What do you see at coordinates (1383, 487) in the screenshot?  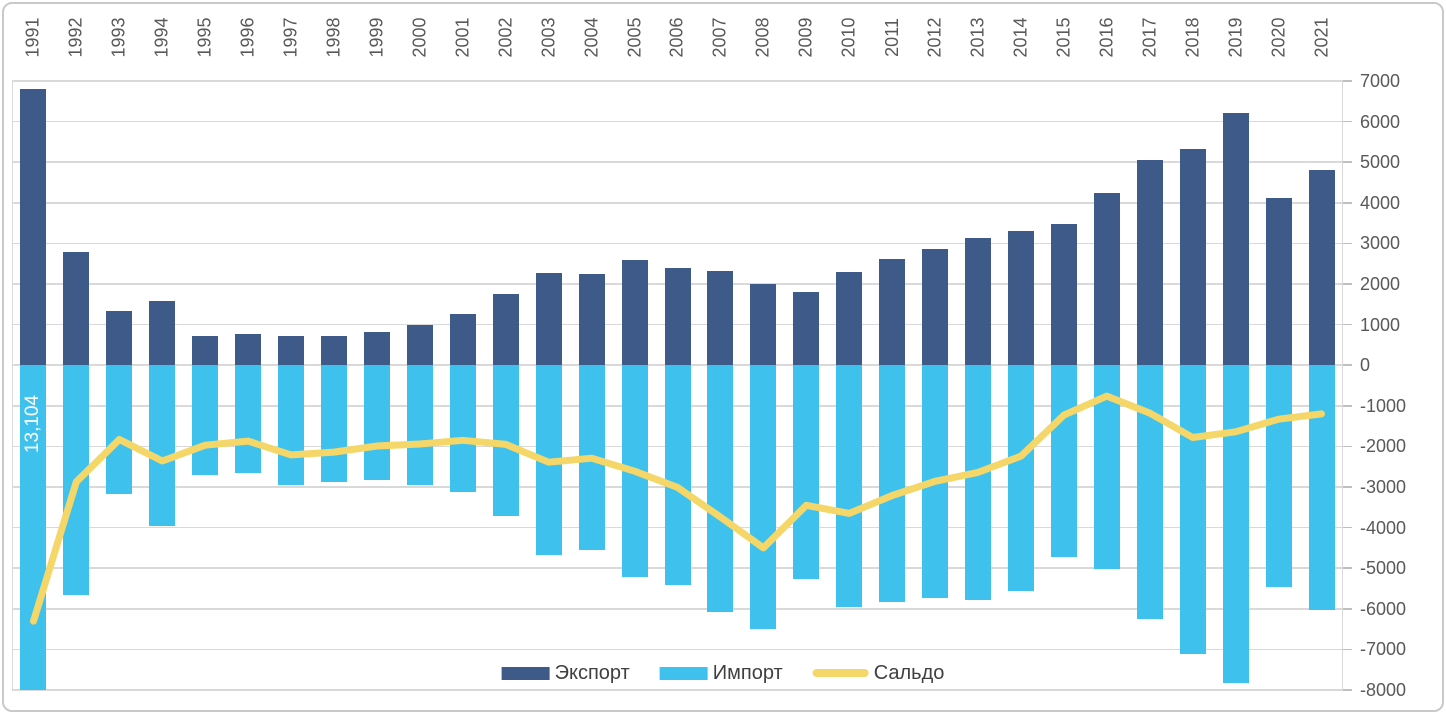 I see `axis-label--3000: -3000` at bounding box center [1383, 487].